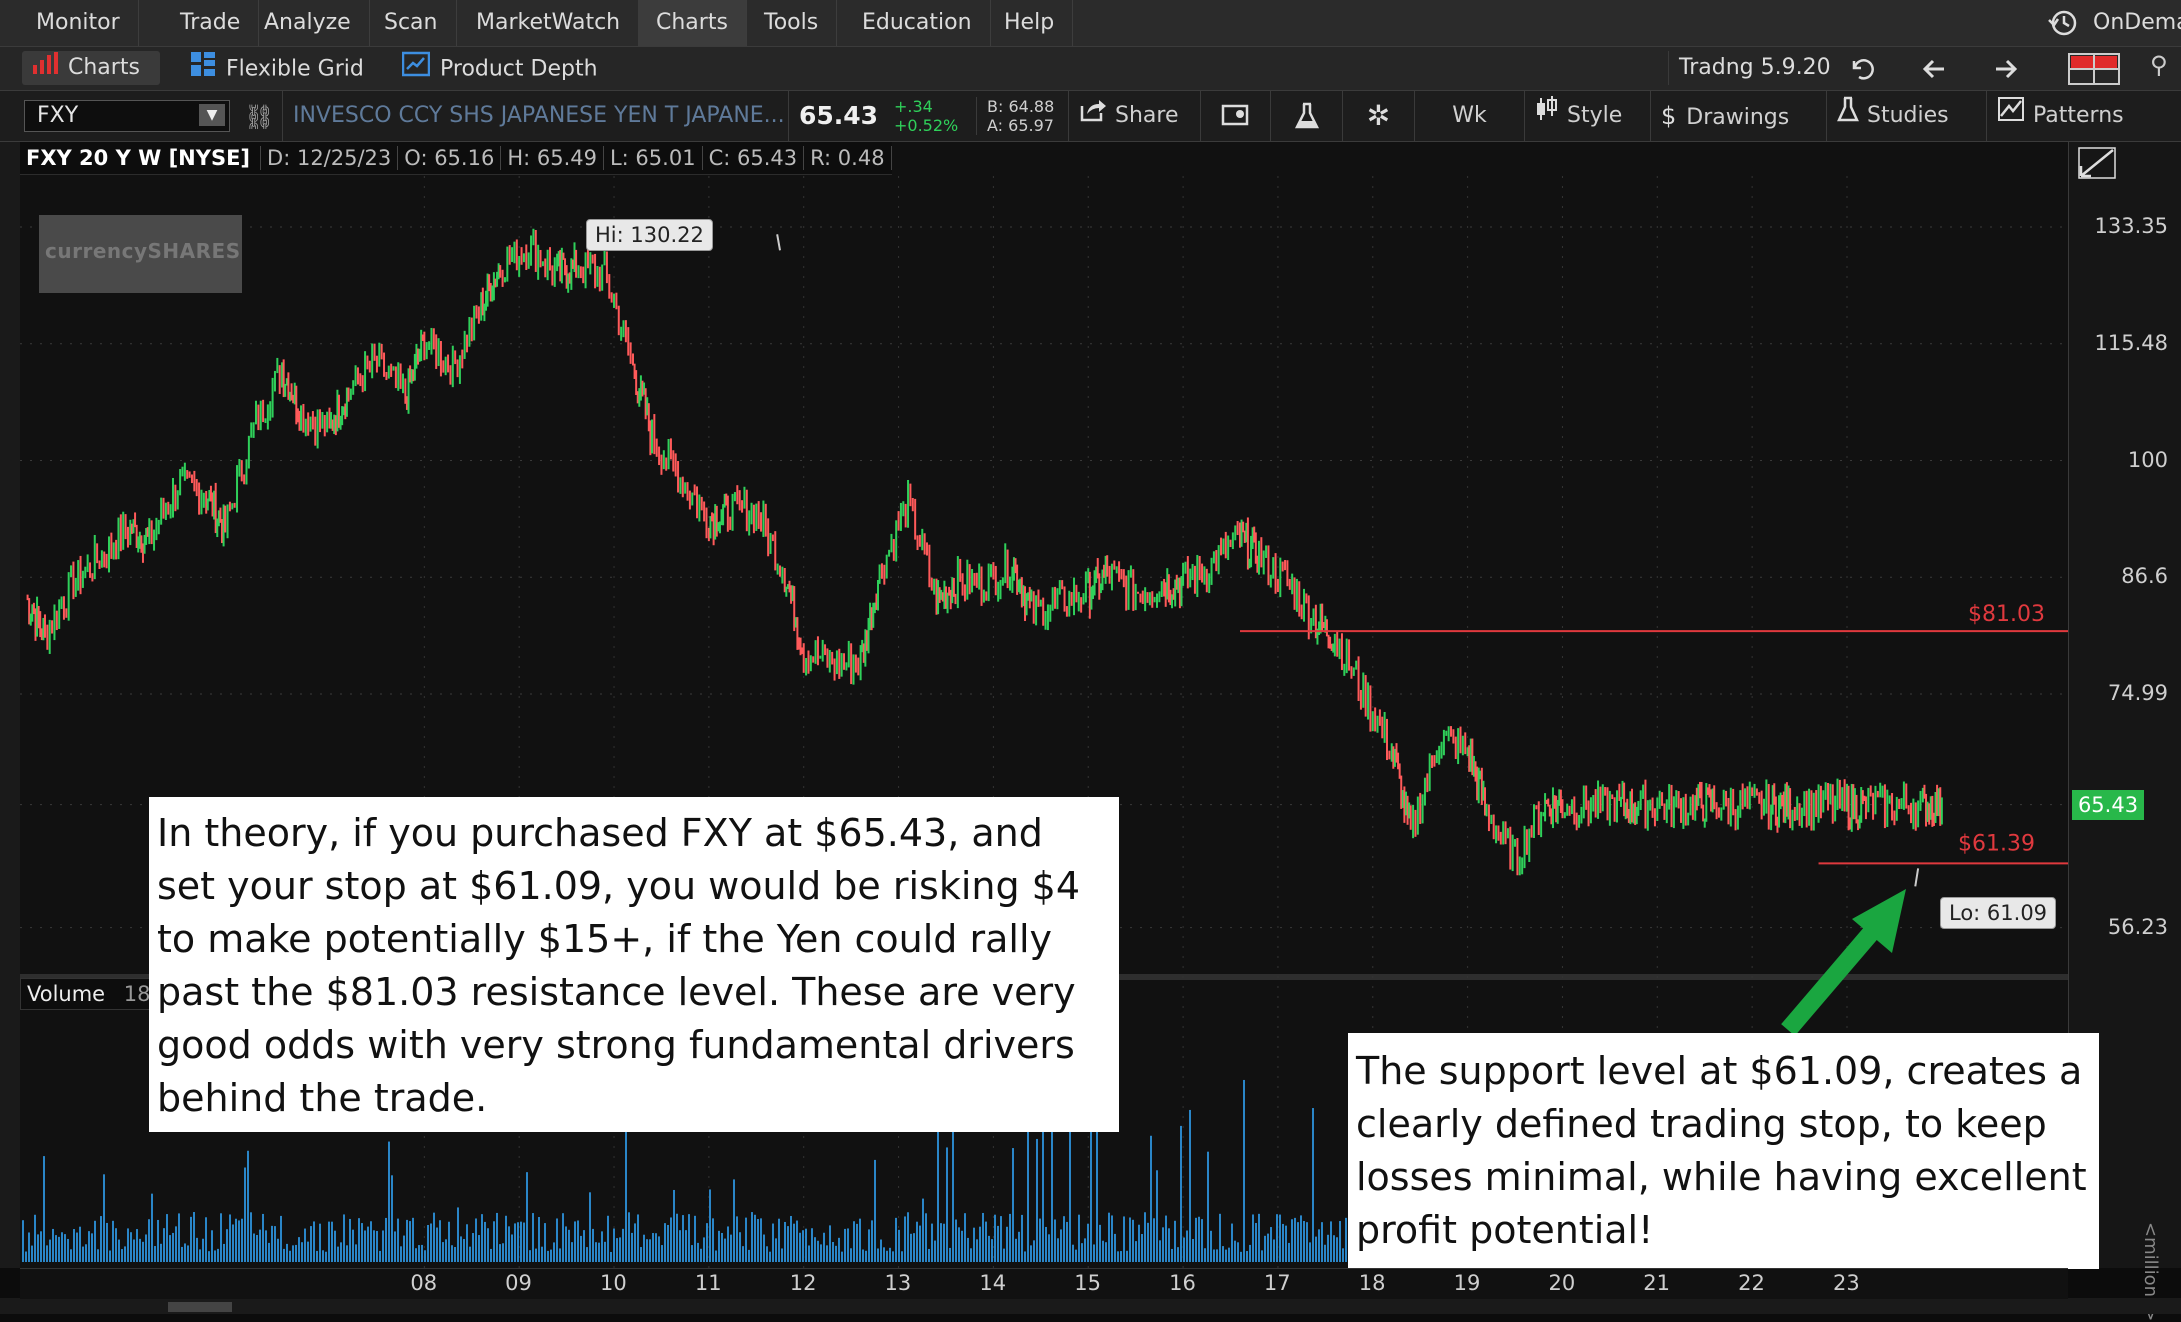 This screenshot has height=1322, width=2181. What do you see at coordinates (1235, 116) in the screenshot?
I see `flag-icon` at bounding box center [1235, 116].